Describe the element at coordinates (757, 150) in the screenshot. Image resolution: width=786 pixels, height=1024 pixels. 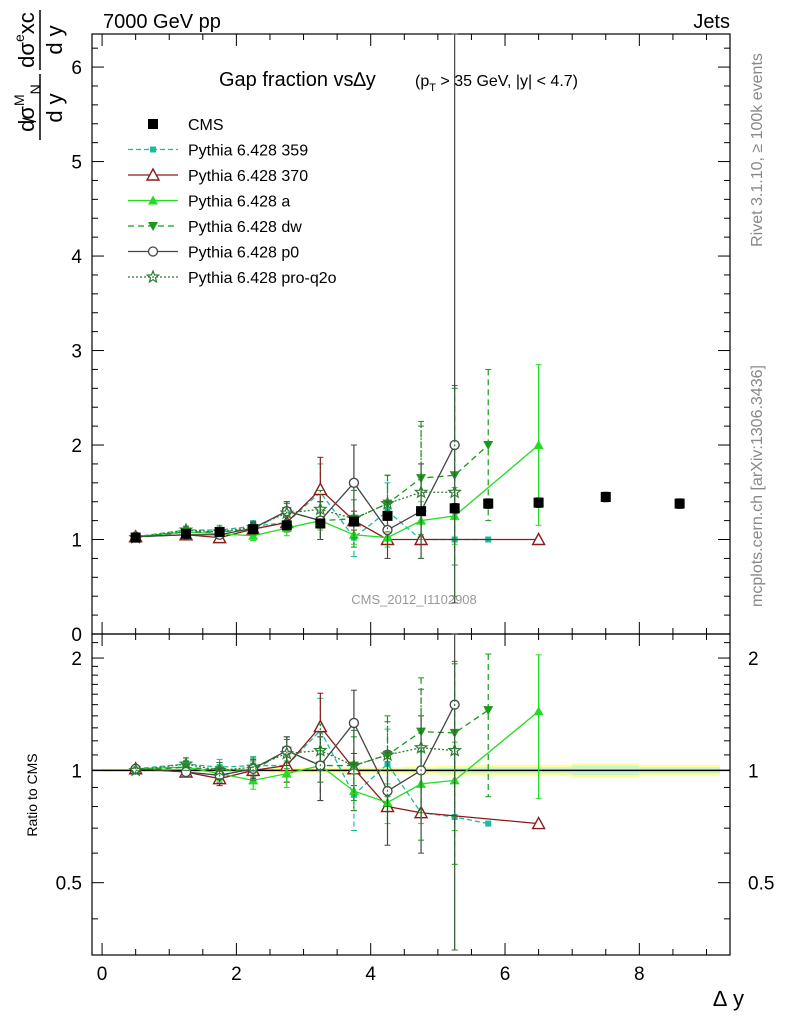
I see `rivet-version-text: Rivet 3.1.10, ≥ 100k events` at that location.